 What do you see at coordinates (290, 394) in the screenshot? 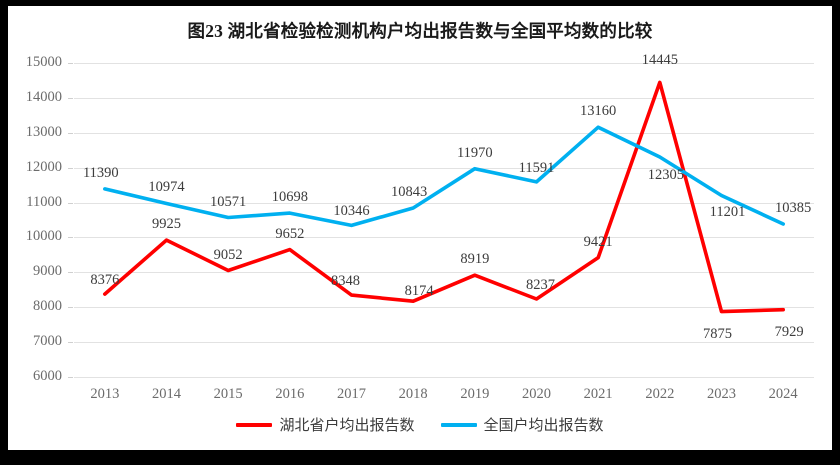
I see `x-axis-tick-label: 2016` at bounding box center [290, 394].